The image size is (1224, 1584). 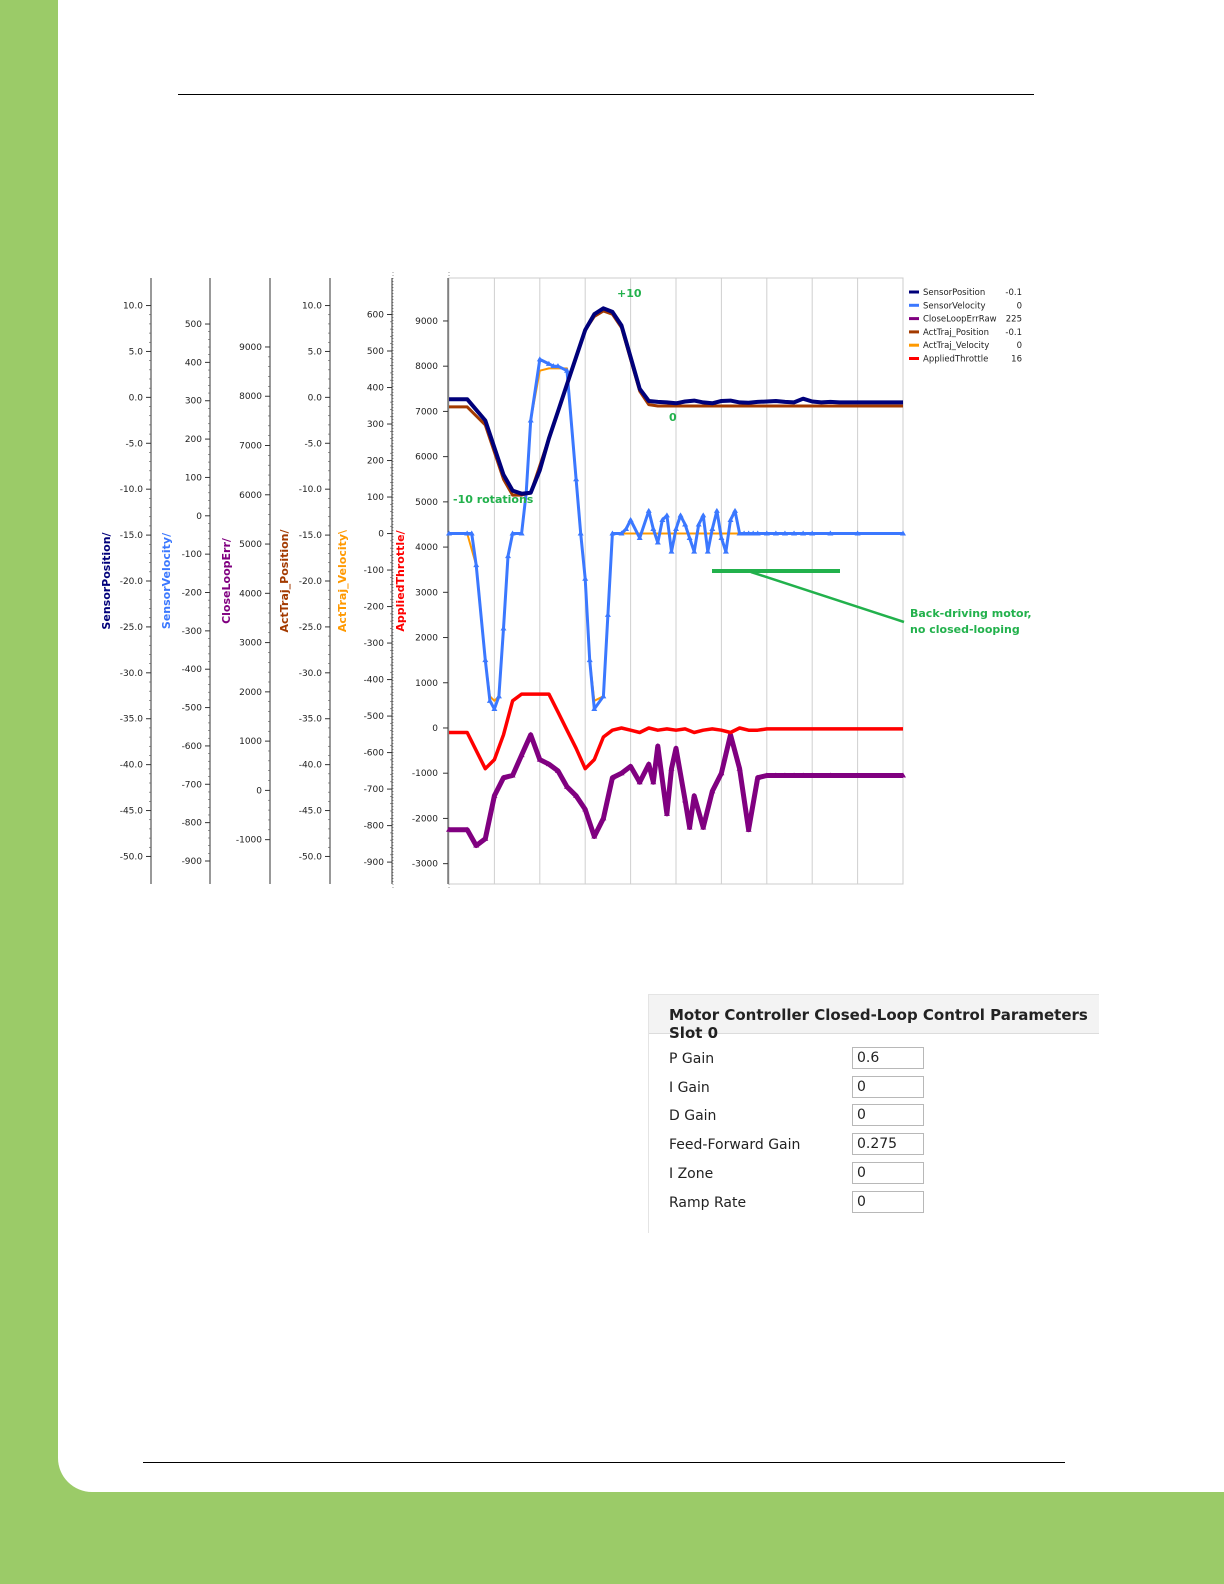 I want to click on ramp-rate-label: Ramp Rate, so click(x=708, y=1203).